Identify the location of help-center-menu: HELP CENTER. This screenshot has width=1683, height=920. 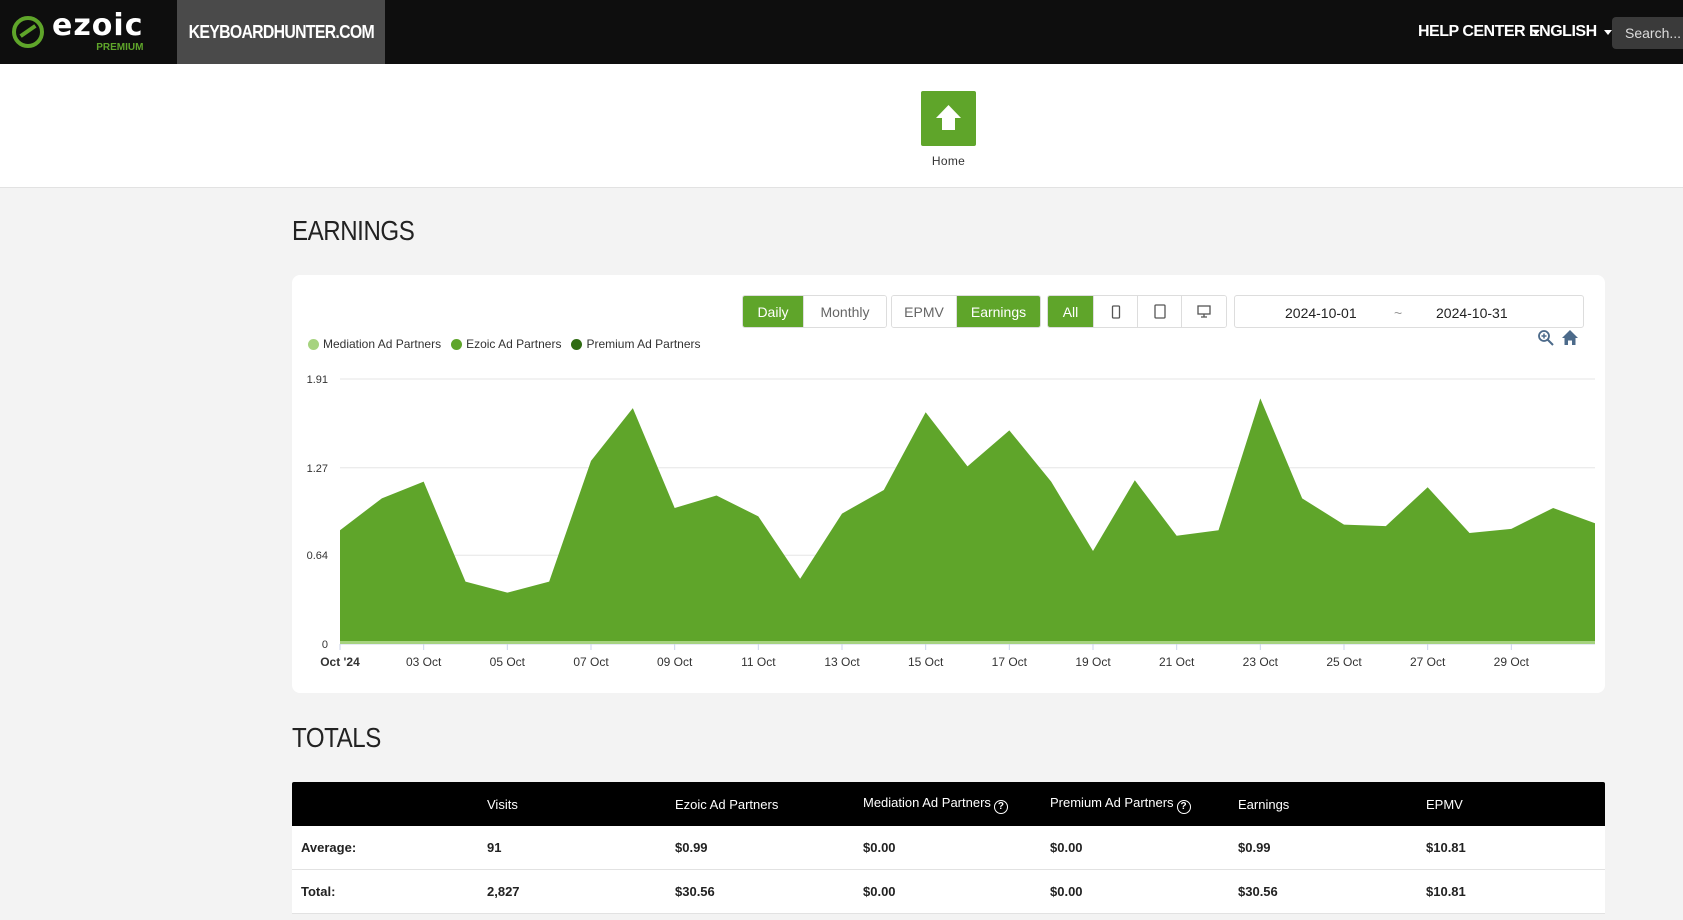
(1479, 32).